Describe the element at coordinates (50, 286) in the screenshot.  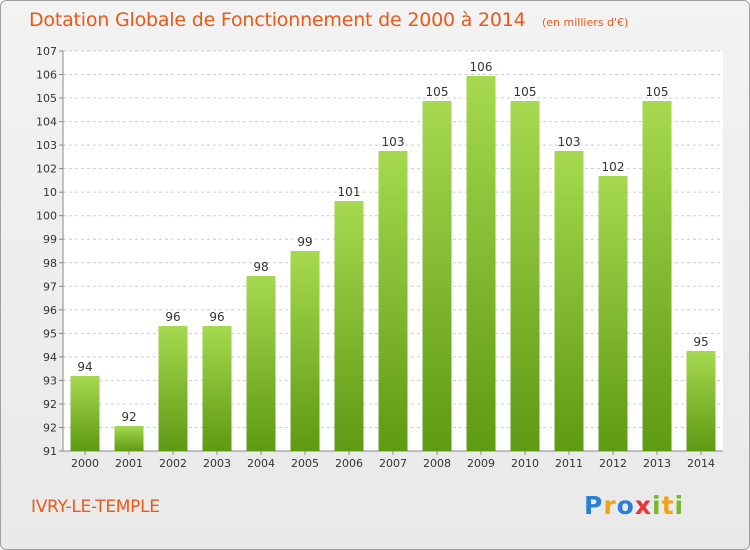
I see `y-tick-label: 97` at that location.